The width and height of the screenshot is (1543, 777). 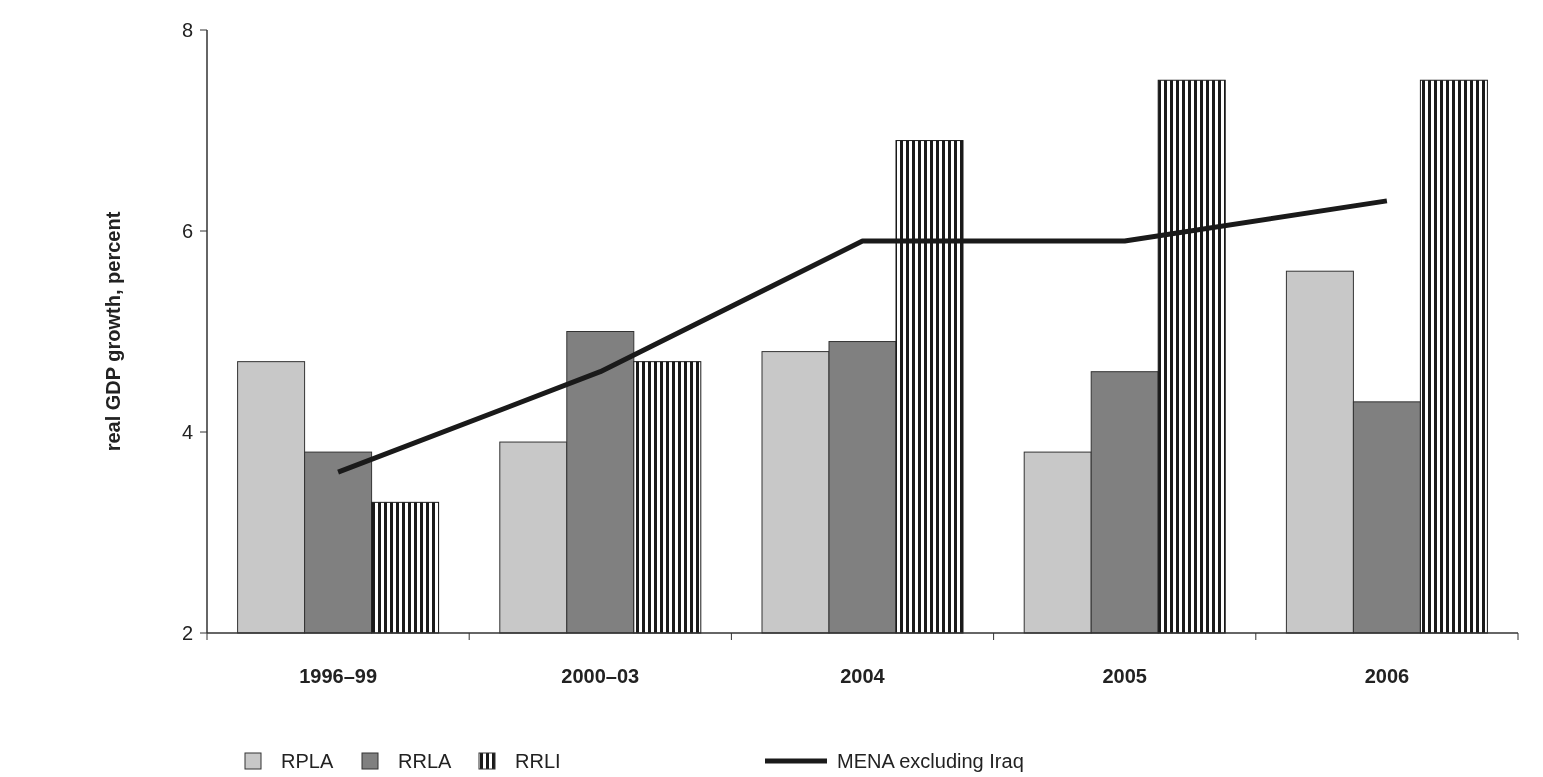 I want to click on y-tick-label: 2, so click(x=187, y=633).